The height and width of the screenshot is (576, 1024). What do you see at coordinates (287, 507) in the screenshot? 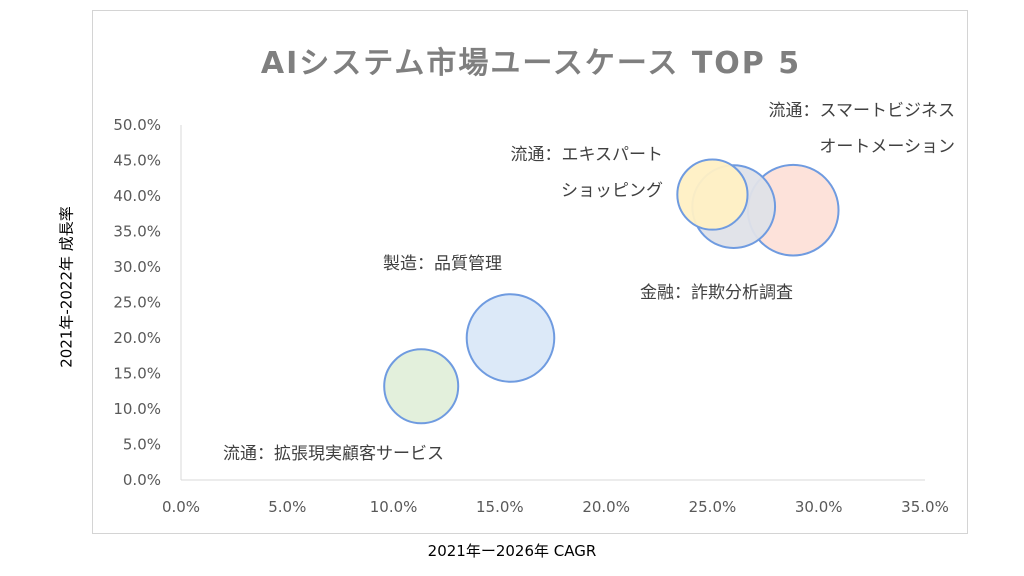
I see `x-tick-label: 5.0%` at bounding box center [287, 507].